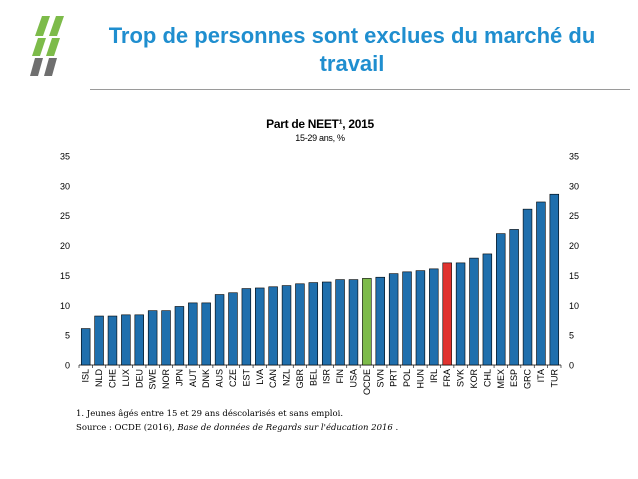 The width and height of the screenshot is (638, 479). What do you see at coordinates (320, 138) in the screenshot?
I see `chart-subtitle: 15-29 ans, %` at bounding box center [320, 138].